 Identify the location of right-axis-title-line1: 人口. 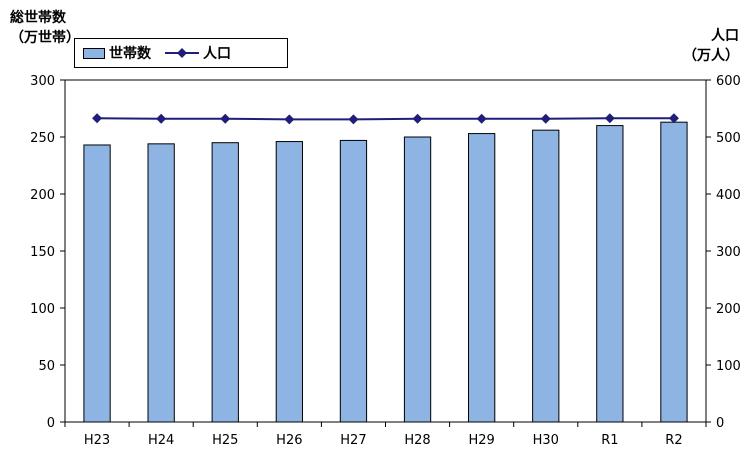
(725, 36).